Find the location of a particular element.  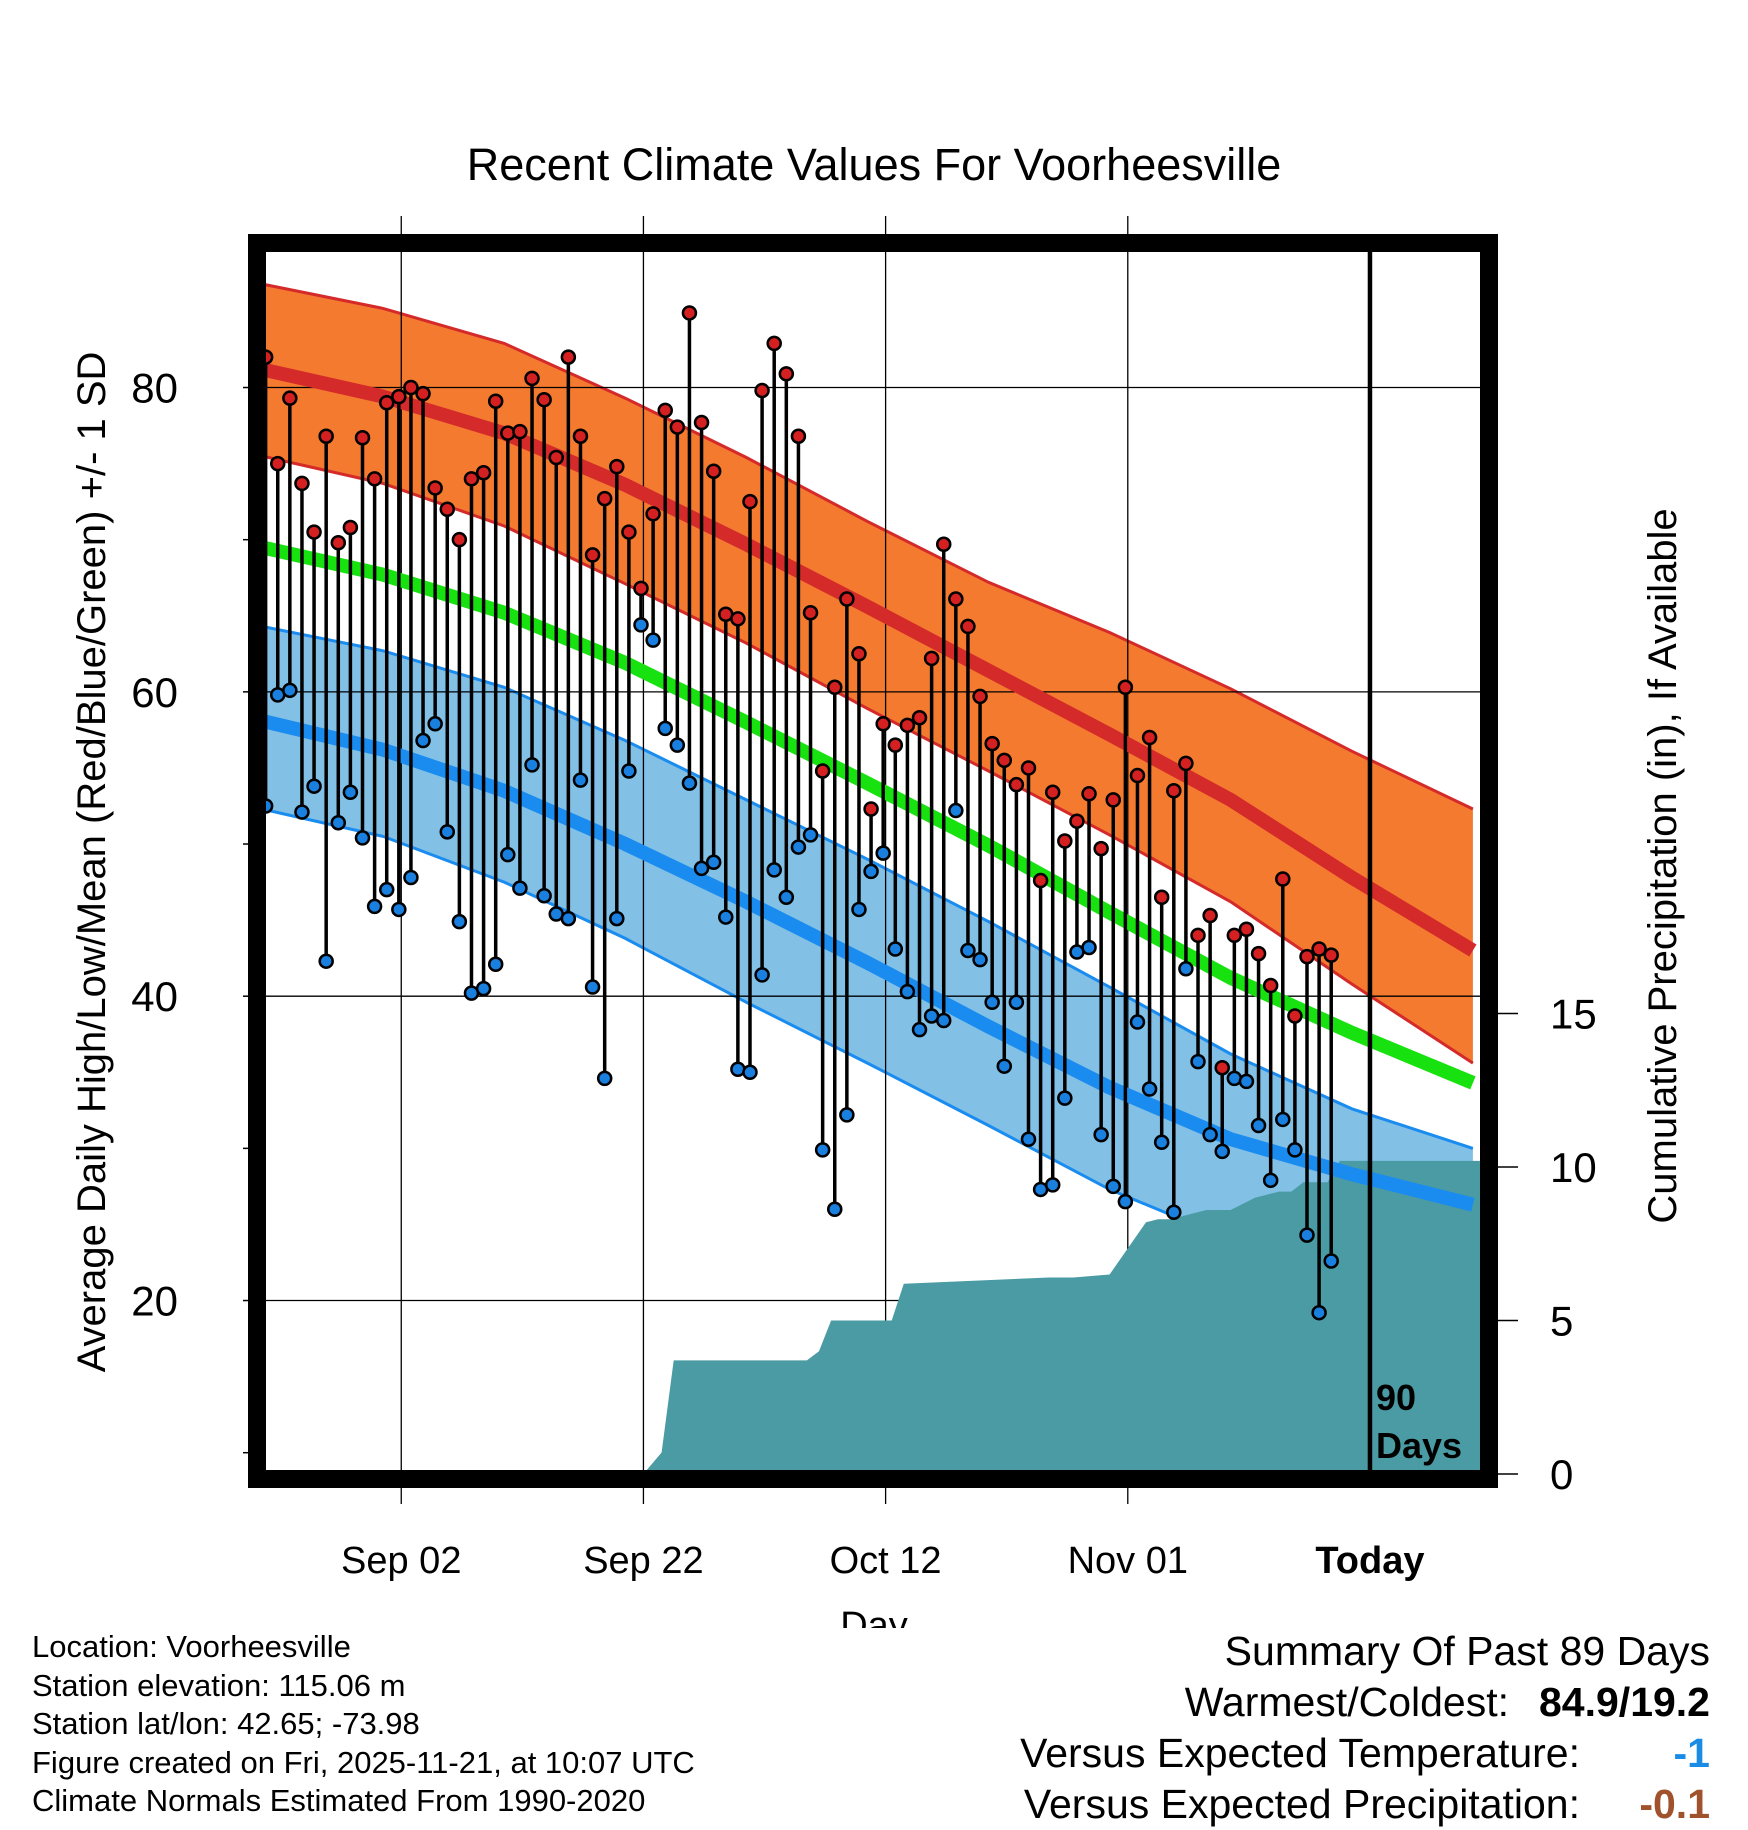

y2tick-label-15: 15 is located at coordinates (1573, 1014).